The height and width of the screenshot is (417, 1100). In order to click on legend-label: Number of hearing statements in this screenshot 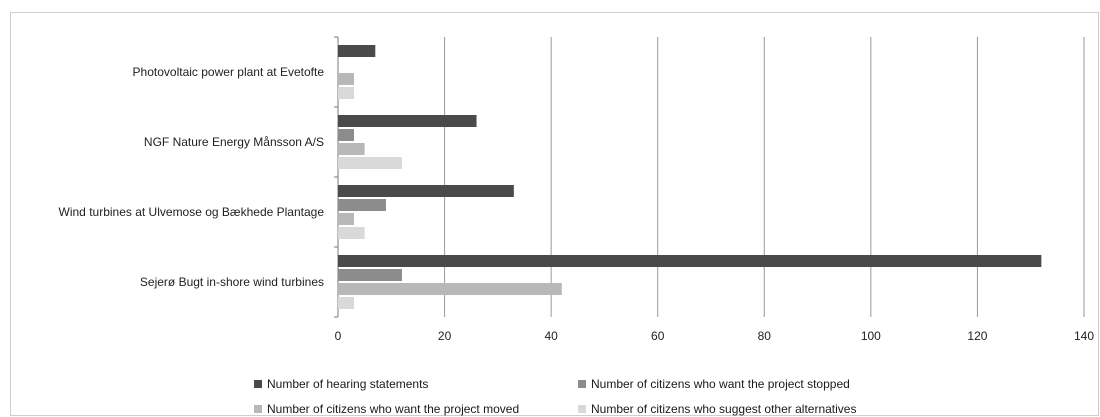, I will do `click(348, 384)`.